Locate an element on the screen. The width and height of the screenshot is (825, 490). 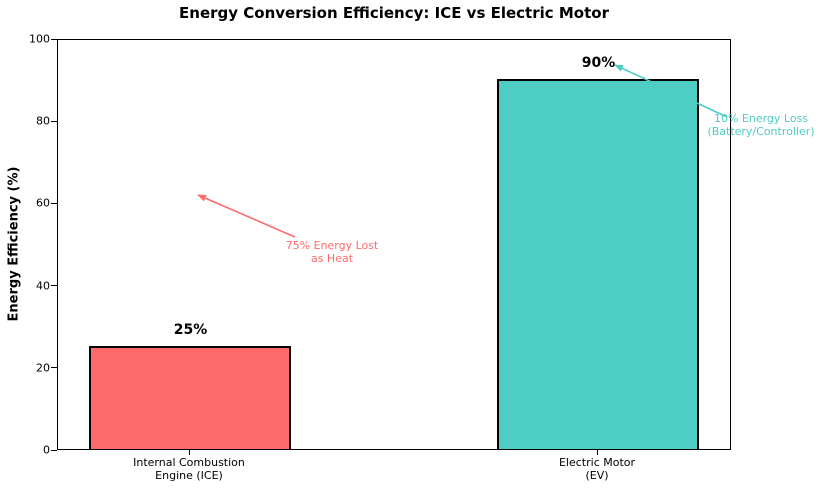
bar-value-label-ev: 90% is located at coordinates (598, 63).